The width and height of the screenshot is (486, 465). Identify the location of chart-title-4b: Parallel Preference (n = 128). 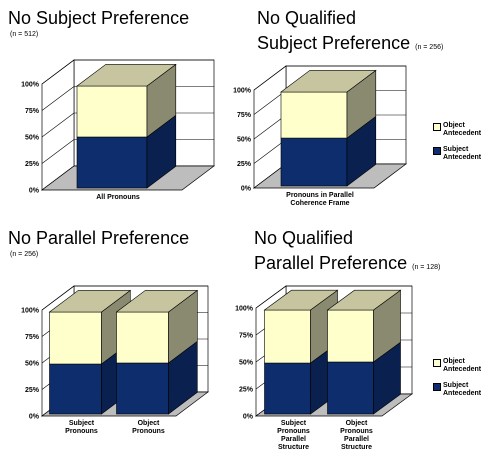
(347, 263).